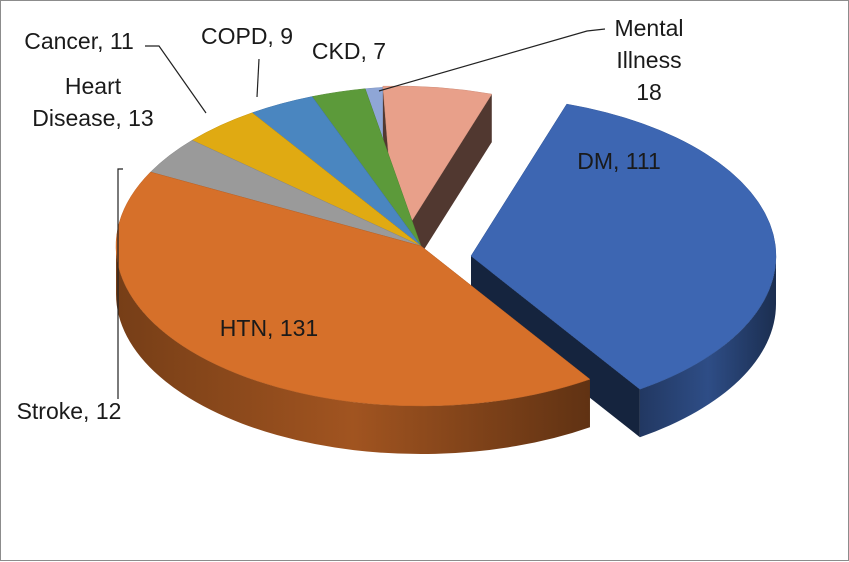  I want to click on pie-slice-top, so click(437, 166).